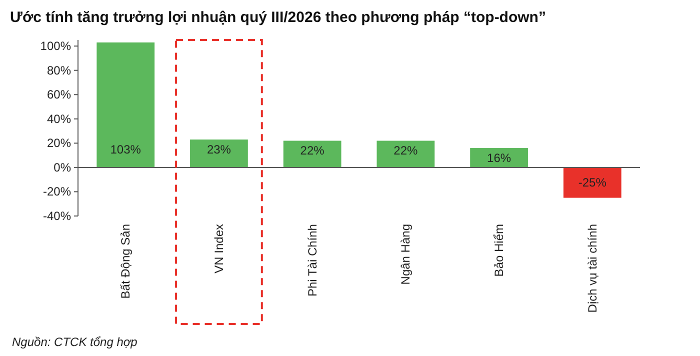 This screenshot has height=356, width=700. I want to click on data-label: 23%, so click(219, 149).